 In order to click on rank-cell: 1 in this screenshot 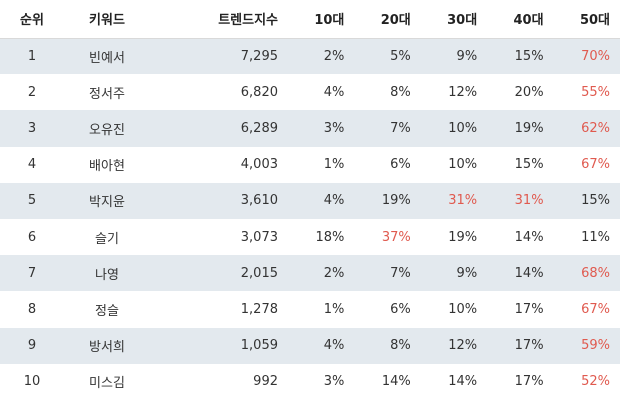, I will do `click(32, 56)`.